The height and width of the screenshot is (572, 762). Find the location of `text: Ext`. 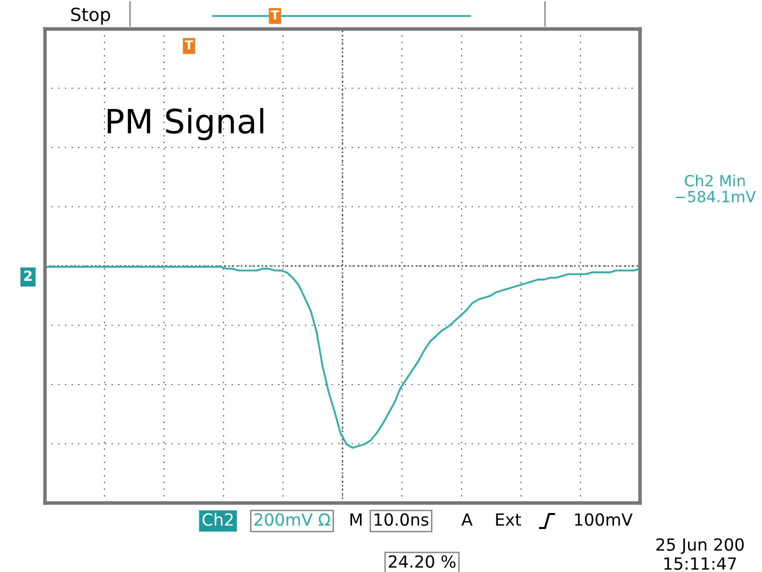

text: Ext is located at coordinates (509, 519).